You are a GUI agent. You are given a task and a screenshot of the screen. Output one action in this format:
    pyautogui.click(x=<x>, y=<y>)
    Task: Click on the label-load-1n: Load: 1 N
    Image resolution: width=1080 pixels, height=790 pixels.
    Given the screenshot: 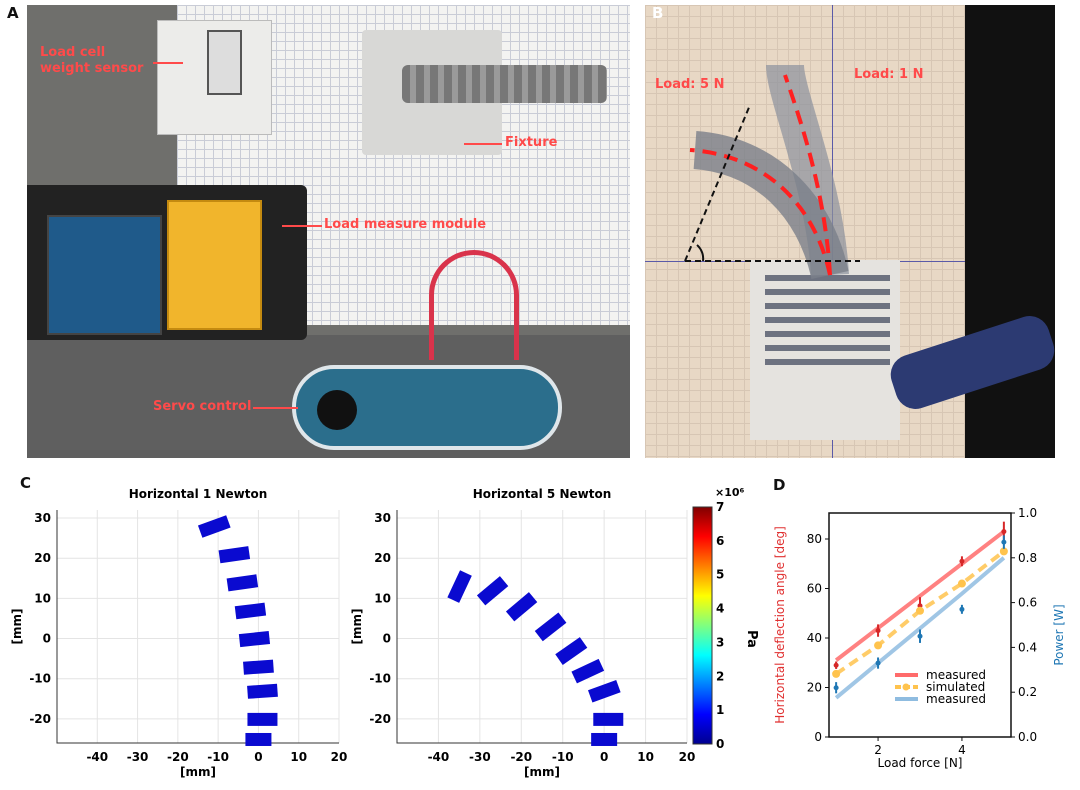 What is the action you would take?
    pyautogui.click(x=889, y=74)
    